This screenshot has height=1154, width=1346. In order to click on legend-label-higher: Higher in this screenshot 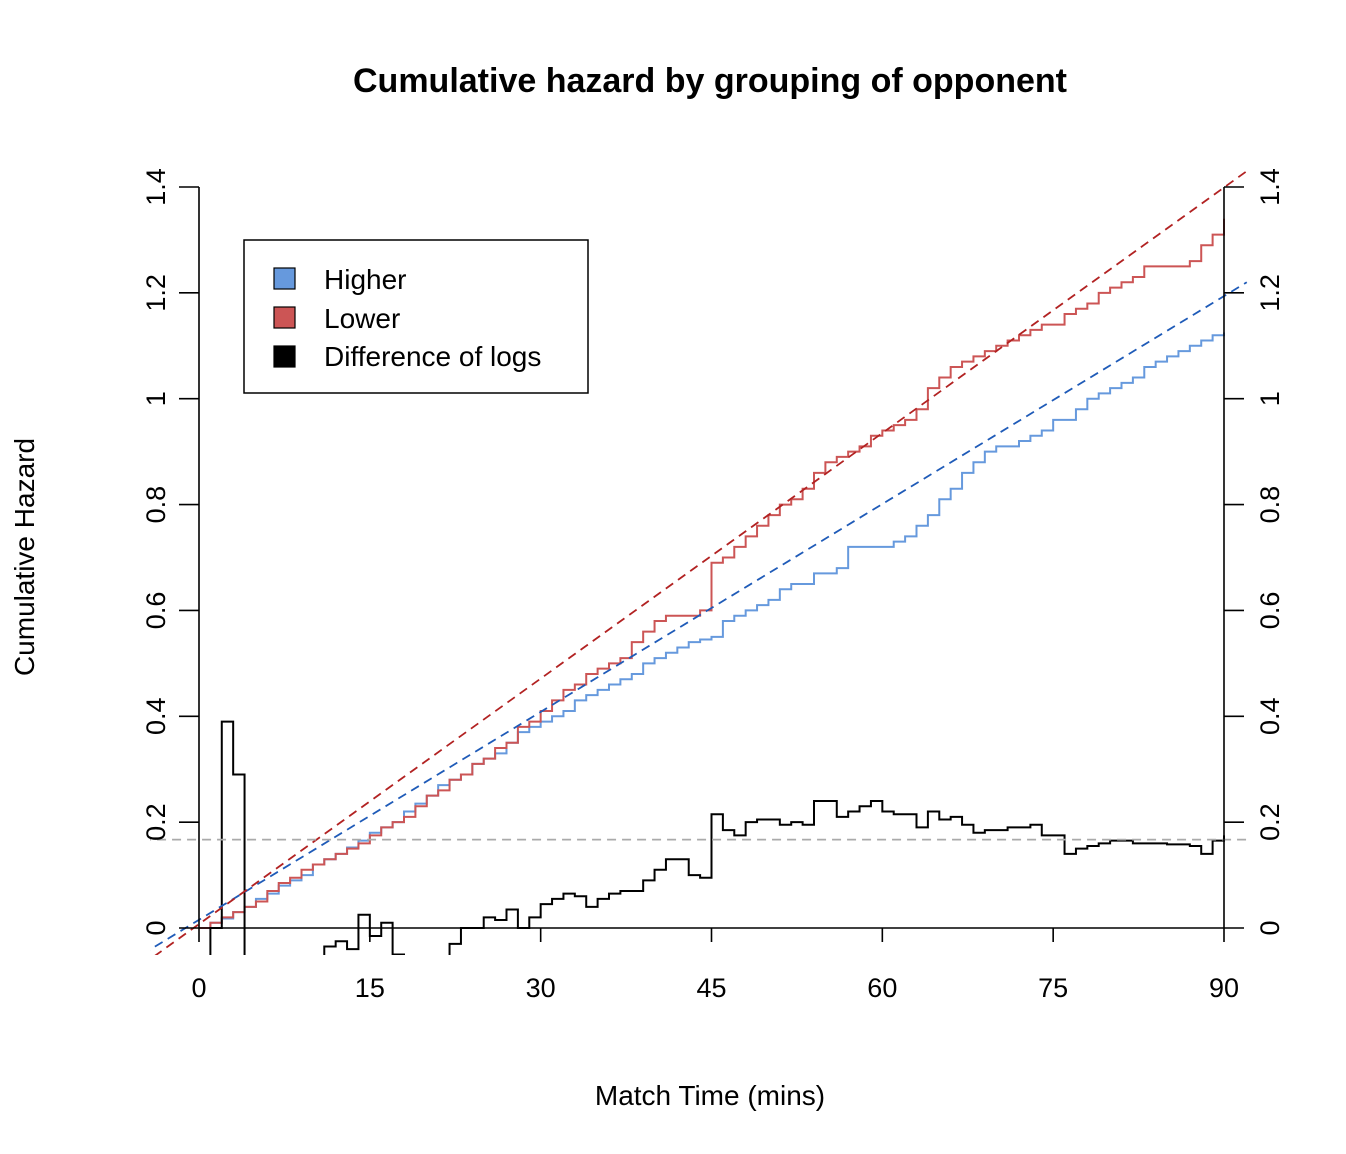, I will do `click(365, 279)`.